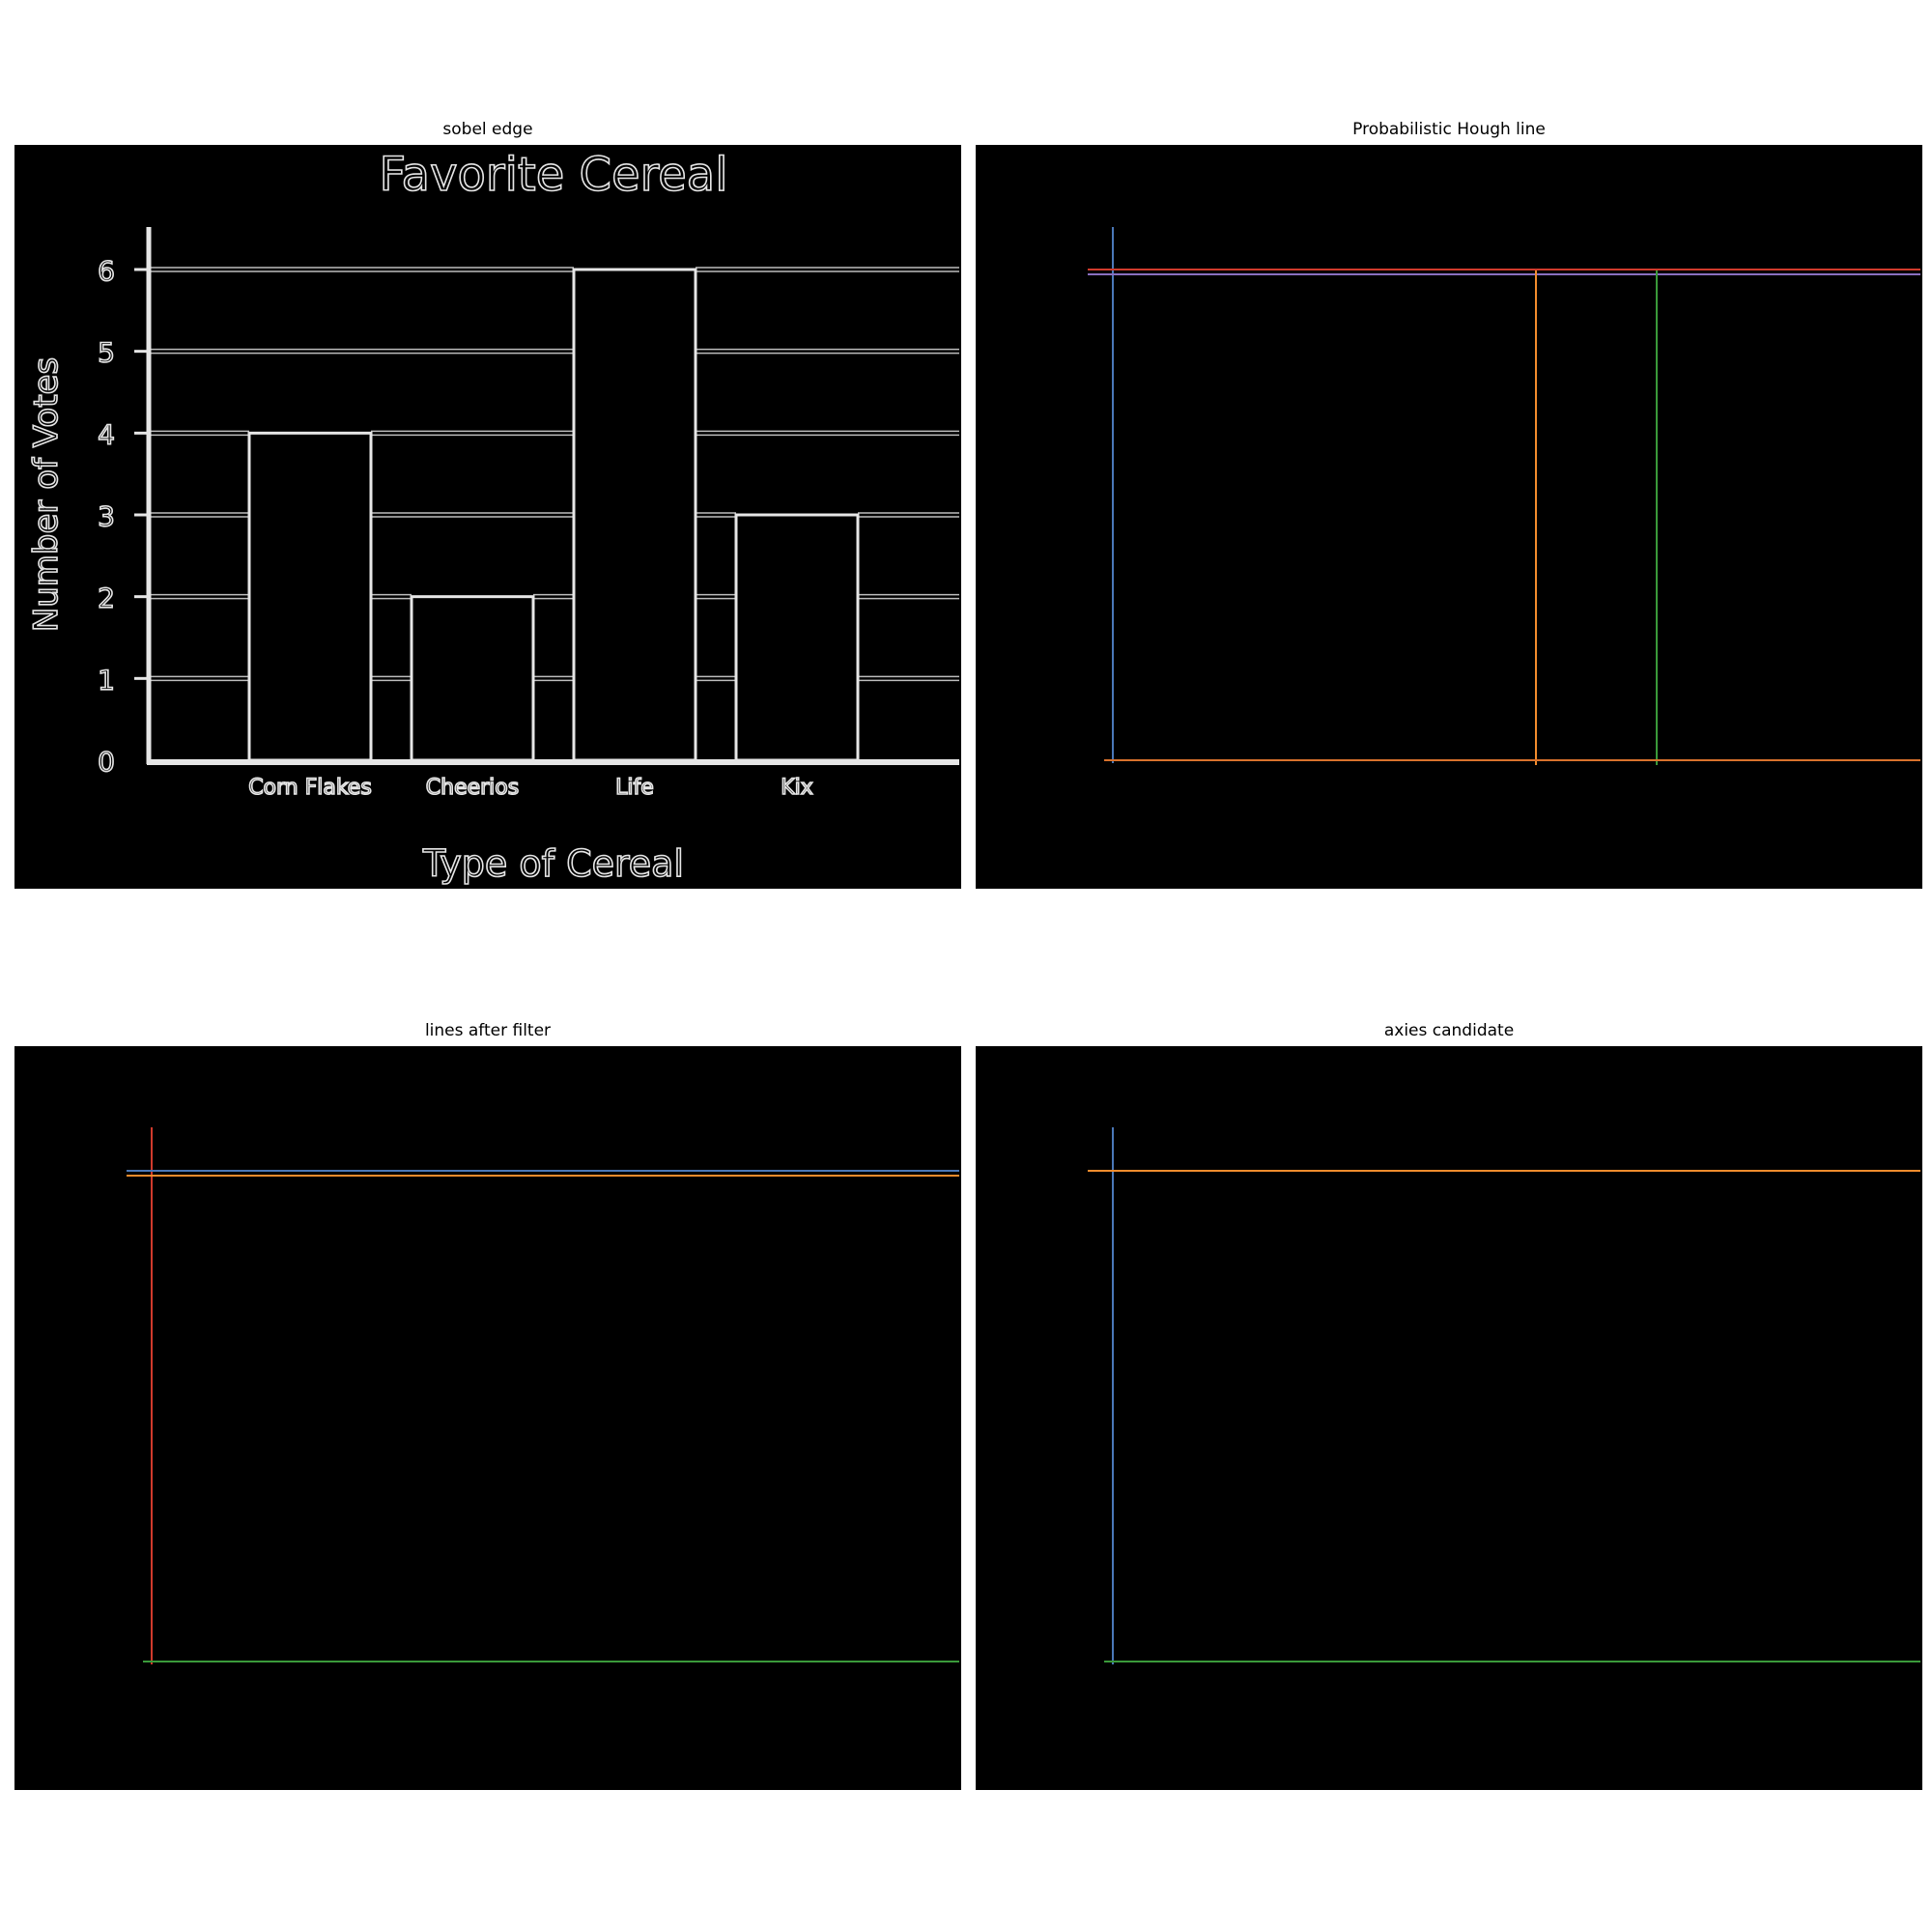  What do you see at coordinates (106, 516) in the screenshot?
I see `y-tick-label: 3` at bounding box center [106, 516].